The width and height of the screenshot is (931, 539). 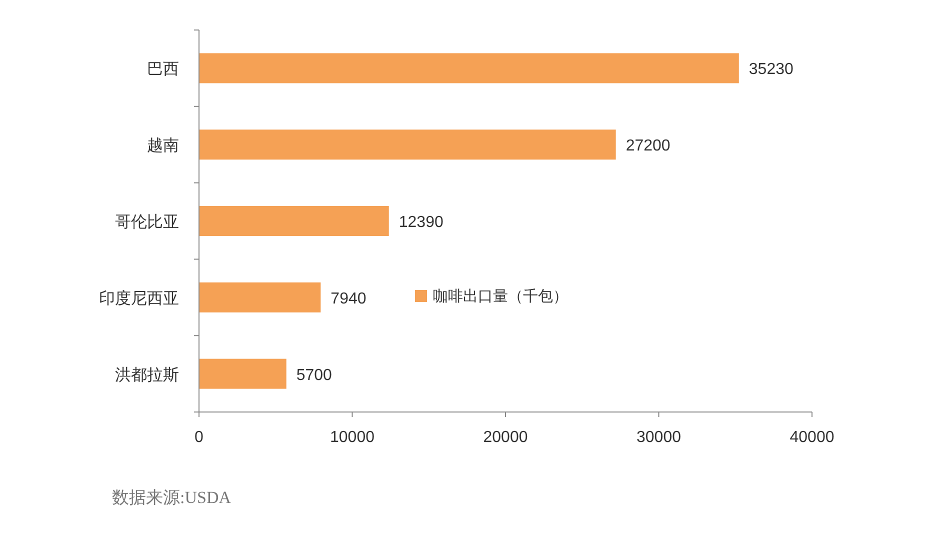 What do you see at coordinates (421, 222) in the screenshot?
I see `data-label: 12390` at bounding box center [421, 222].